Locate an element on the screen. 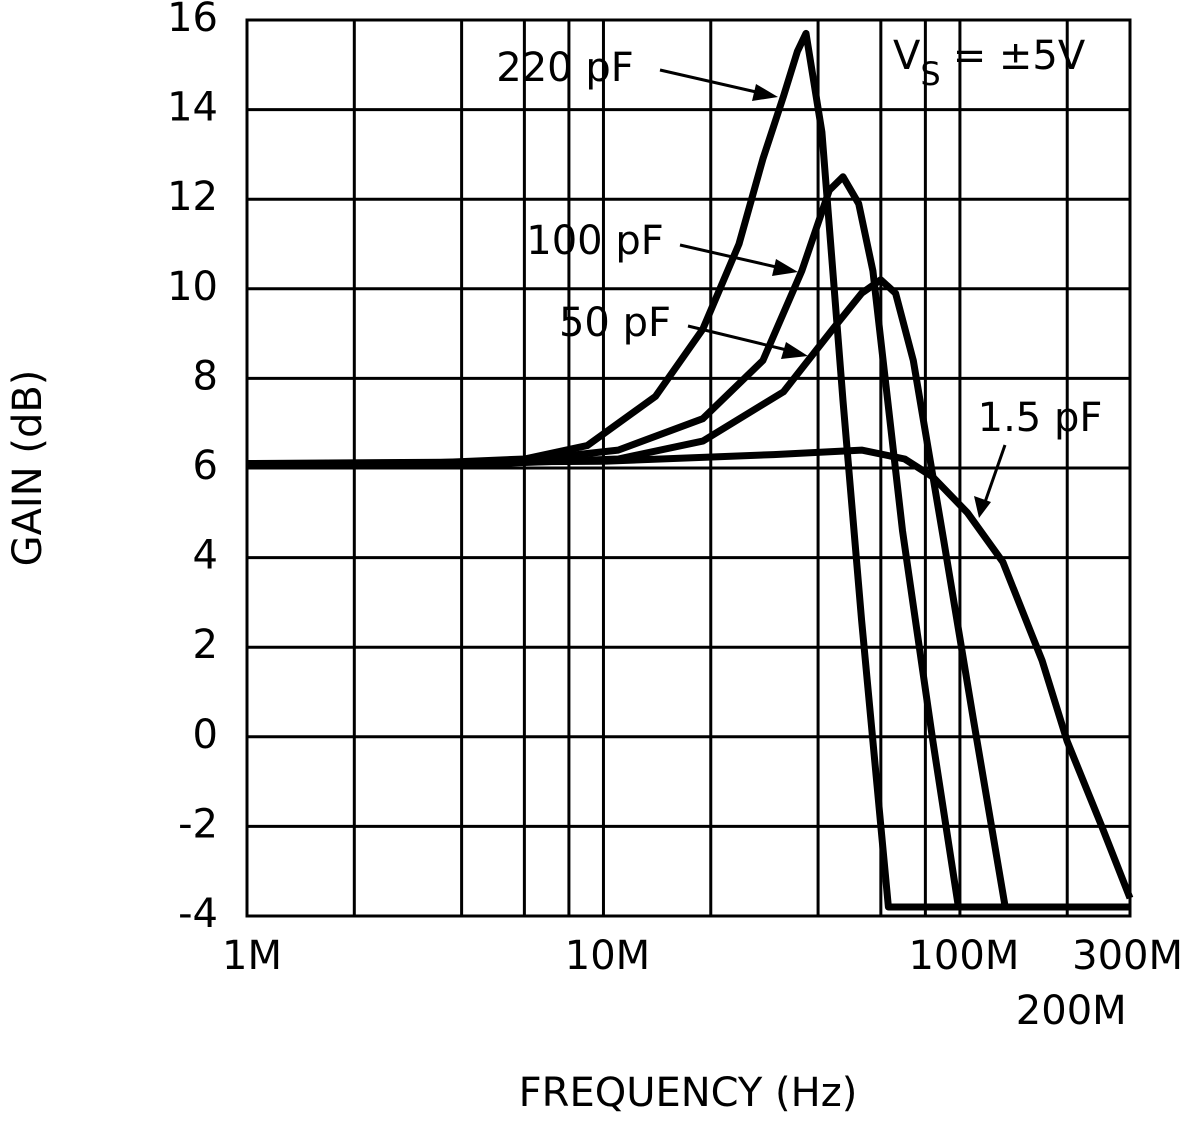  x-tick-label: 100M is located at coordinates (963, 956).